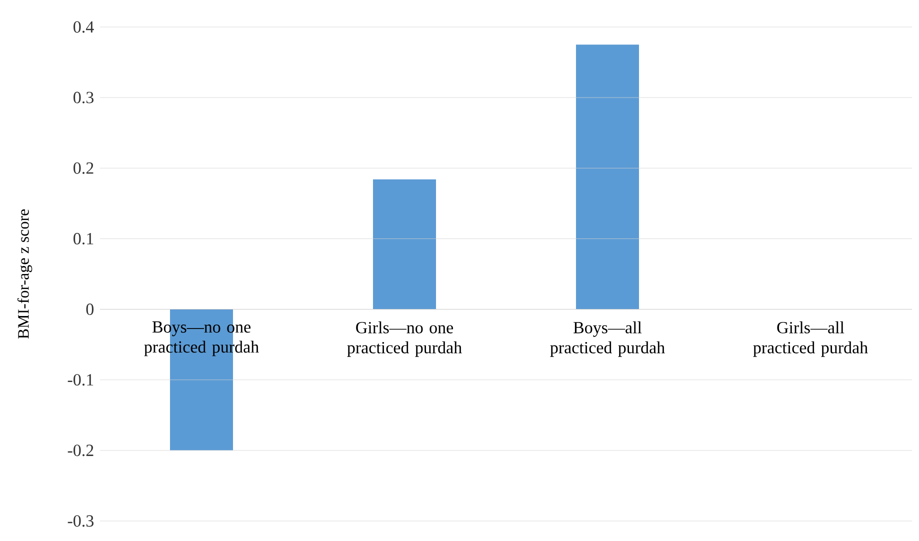 The image size is (919, 541). Describe the element at coordinates (84, 168) in the screenshot. I see `y-tick-label: 0.2` at that location.